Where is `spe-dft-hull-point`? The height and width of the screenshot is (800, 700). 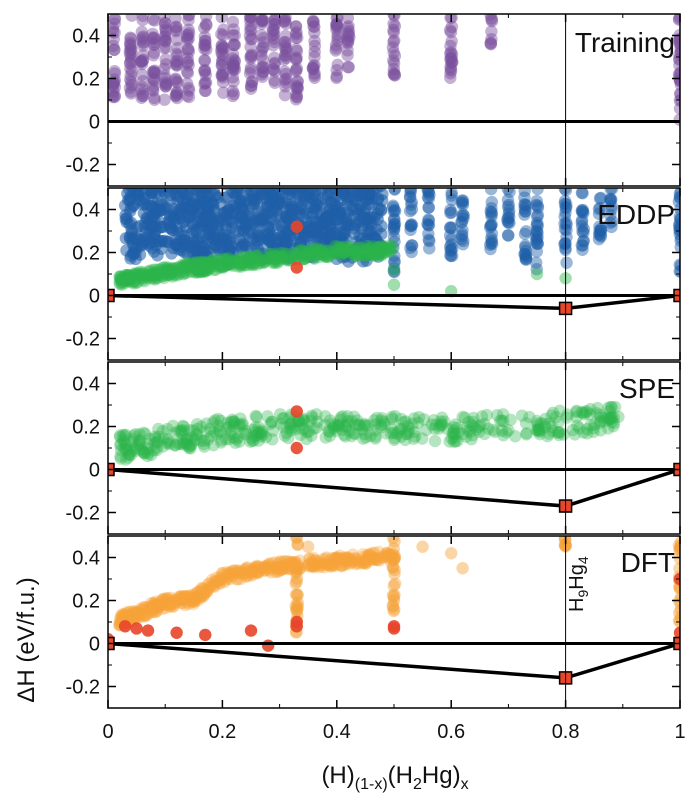 spe-dft-hull-point is located at coordinates (296, 411).